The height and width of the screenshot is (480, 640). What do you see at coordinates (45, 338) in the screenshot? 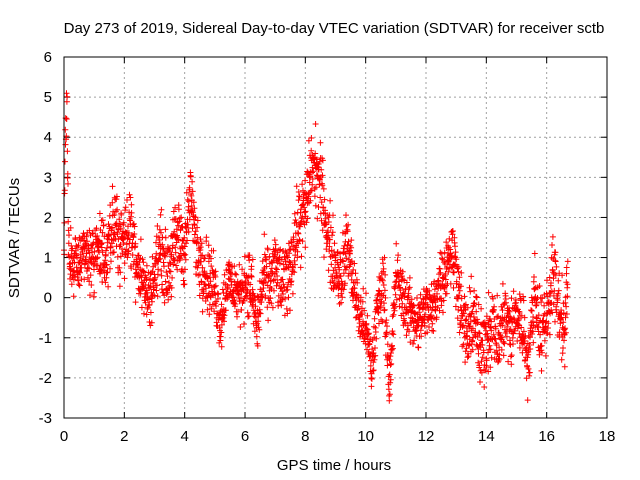
I see `y-tick-label: -1` at bounding box center [45, 338].